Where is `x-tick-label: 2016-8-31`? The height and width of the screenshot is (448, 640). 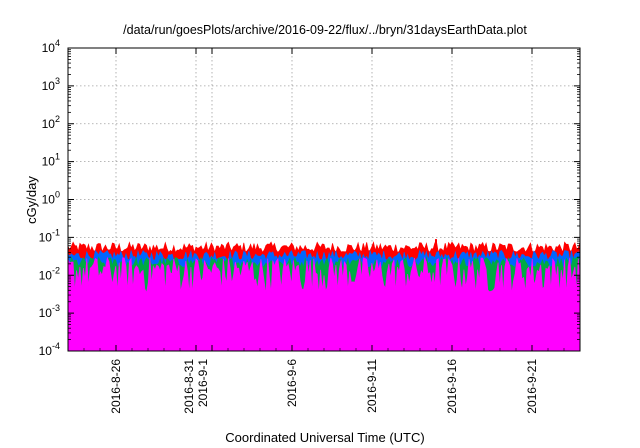 x-tick-label: 2016-8-31 is located at coordinates (189, 386).